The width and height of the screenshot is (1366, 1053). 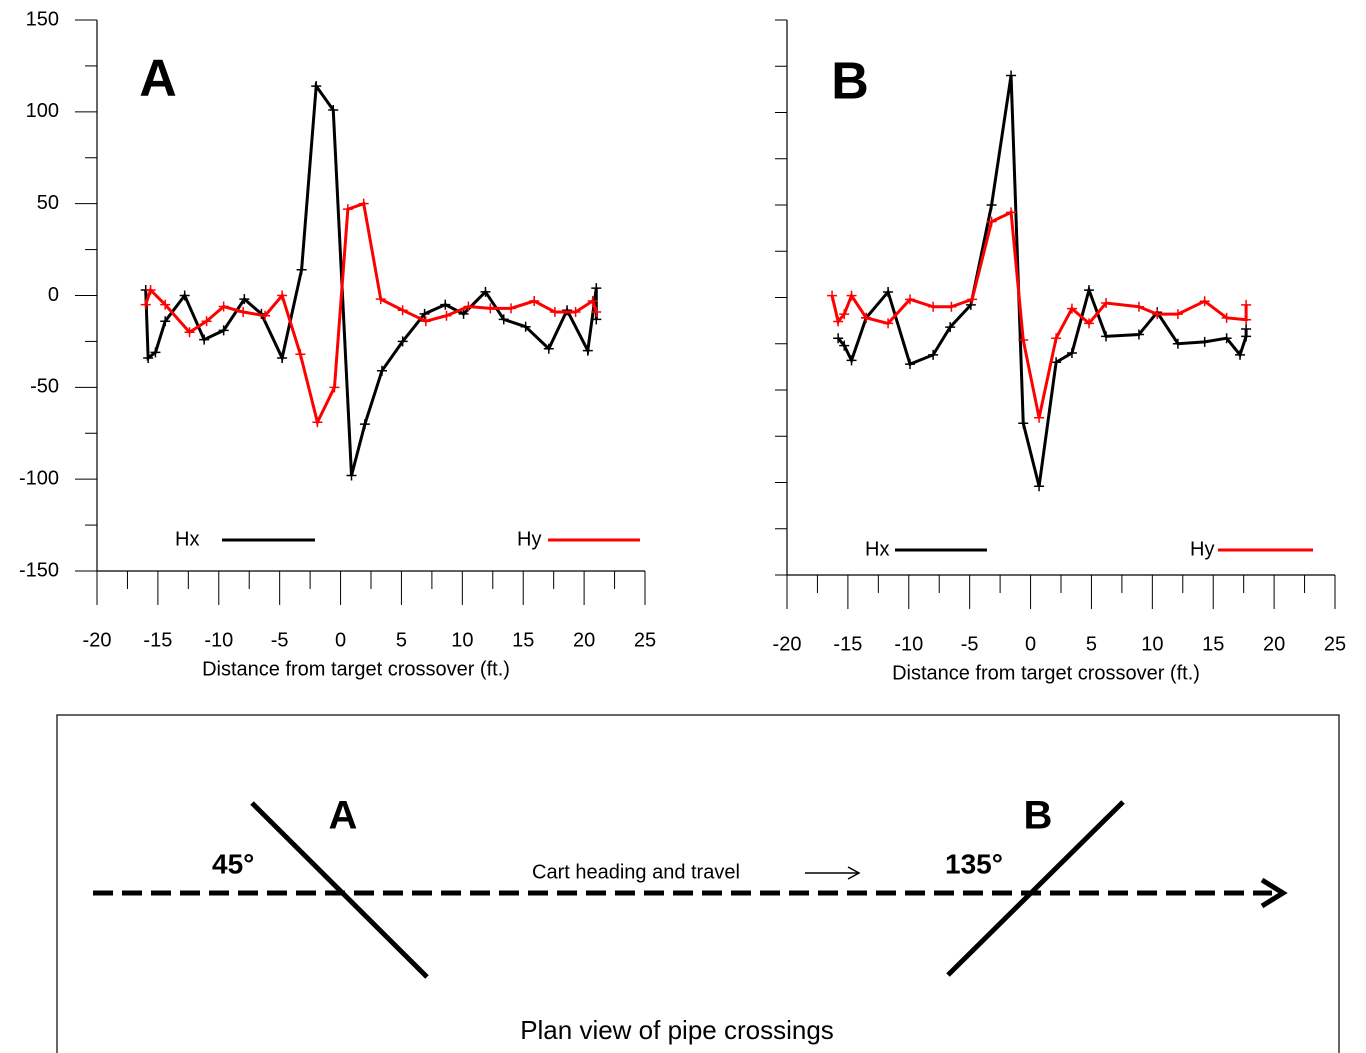 What do you see at coordinates (97, 640) in the screenshot?
I see `x-tick-label: -20` at bounding box center [97, 640].